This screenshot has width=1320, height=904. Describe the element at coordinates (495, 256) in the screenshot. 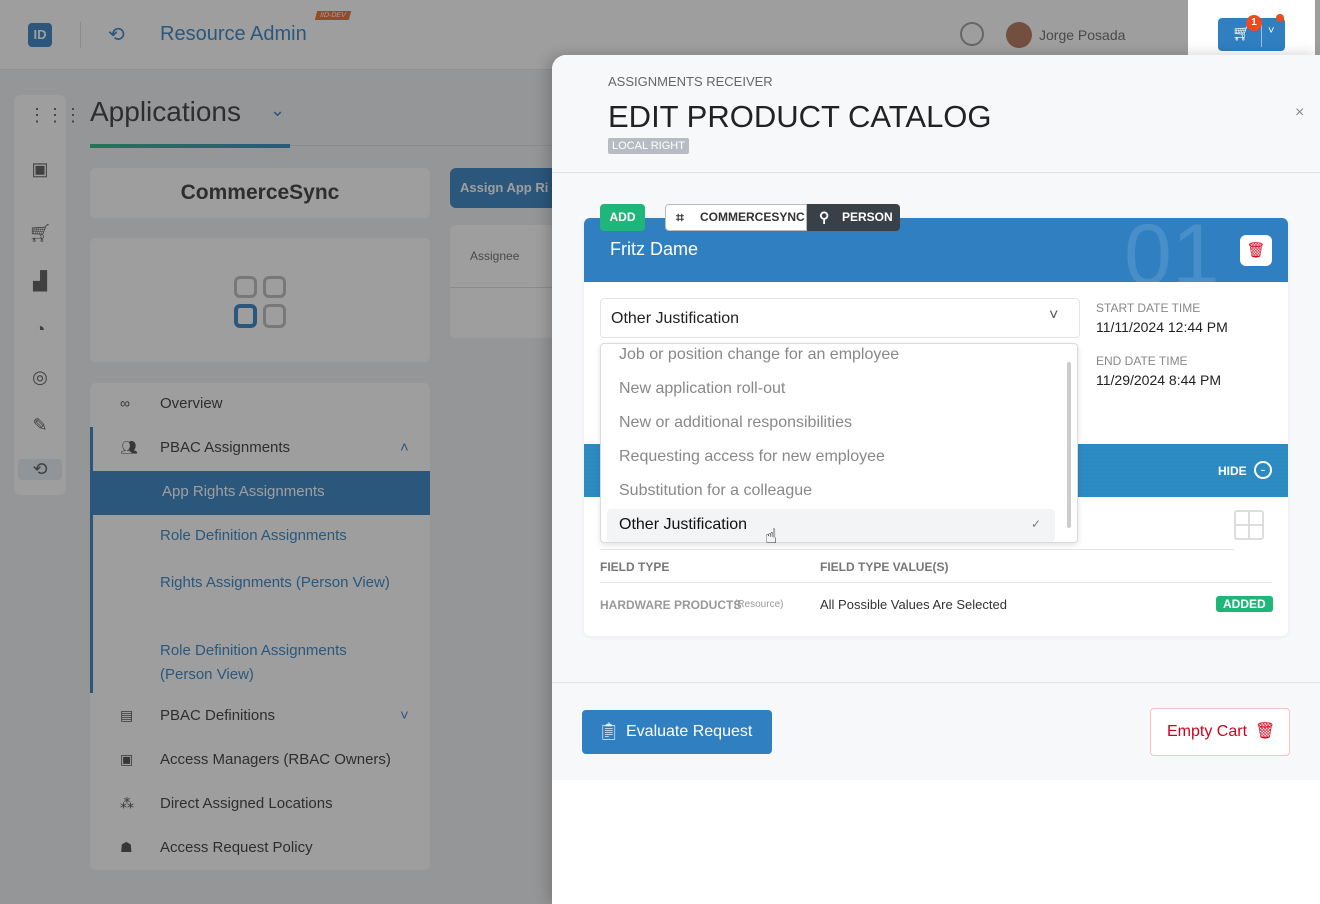

I see `column-assignee: Assignee` at that location.